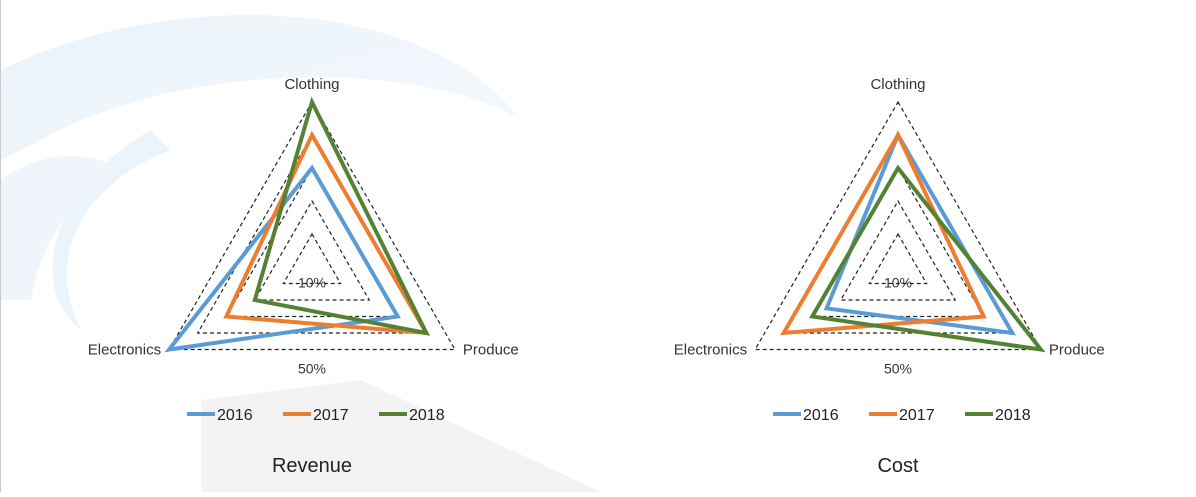 This screenshot has width=1196, height=497. I want to click on chart-title: Cost, so click(898, 466).